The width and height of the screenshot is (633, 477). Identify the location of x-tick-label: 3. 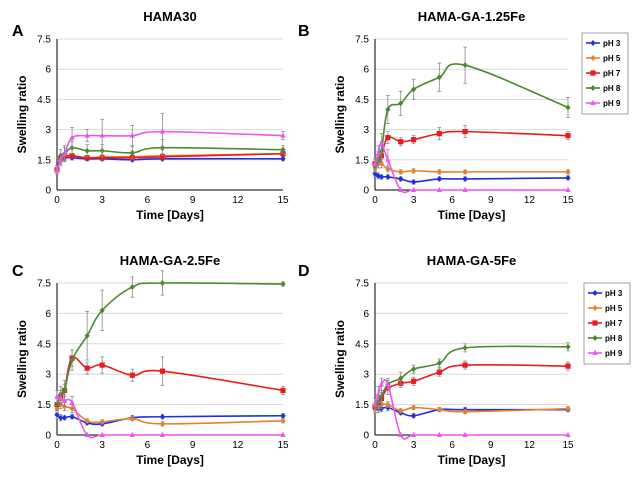
(102, 200).